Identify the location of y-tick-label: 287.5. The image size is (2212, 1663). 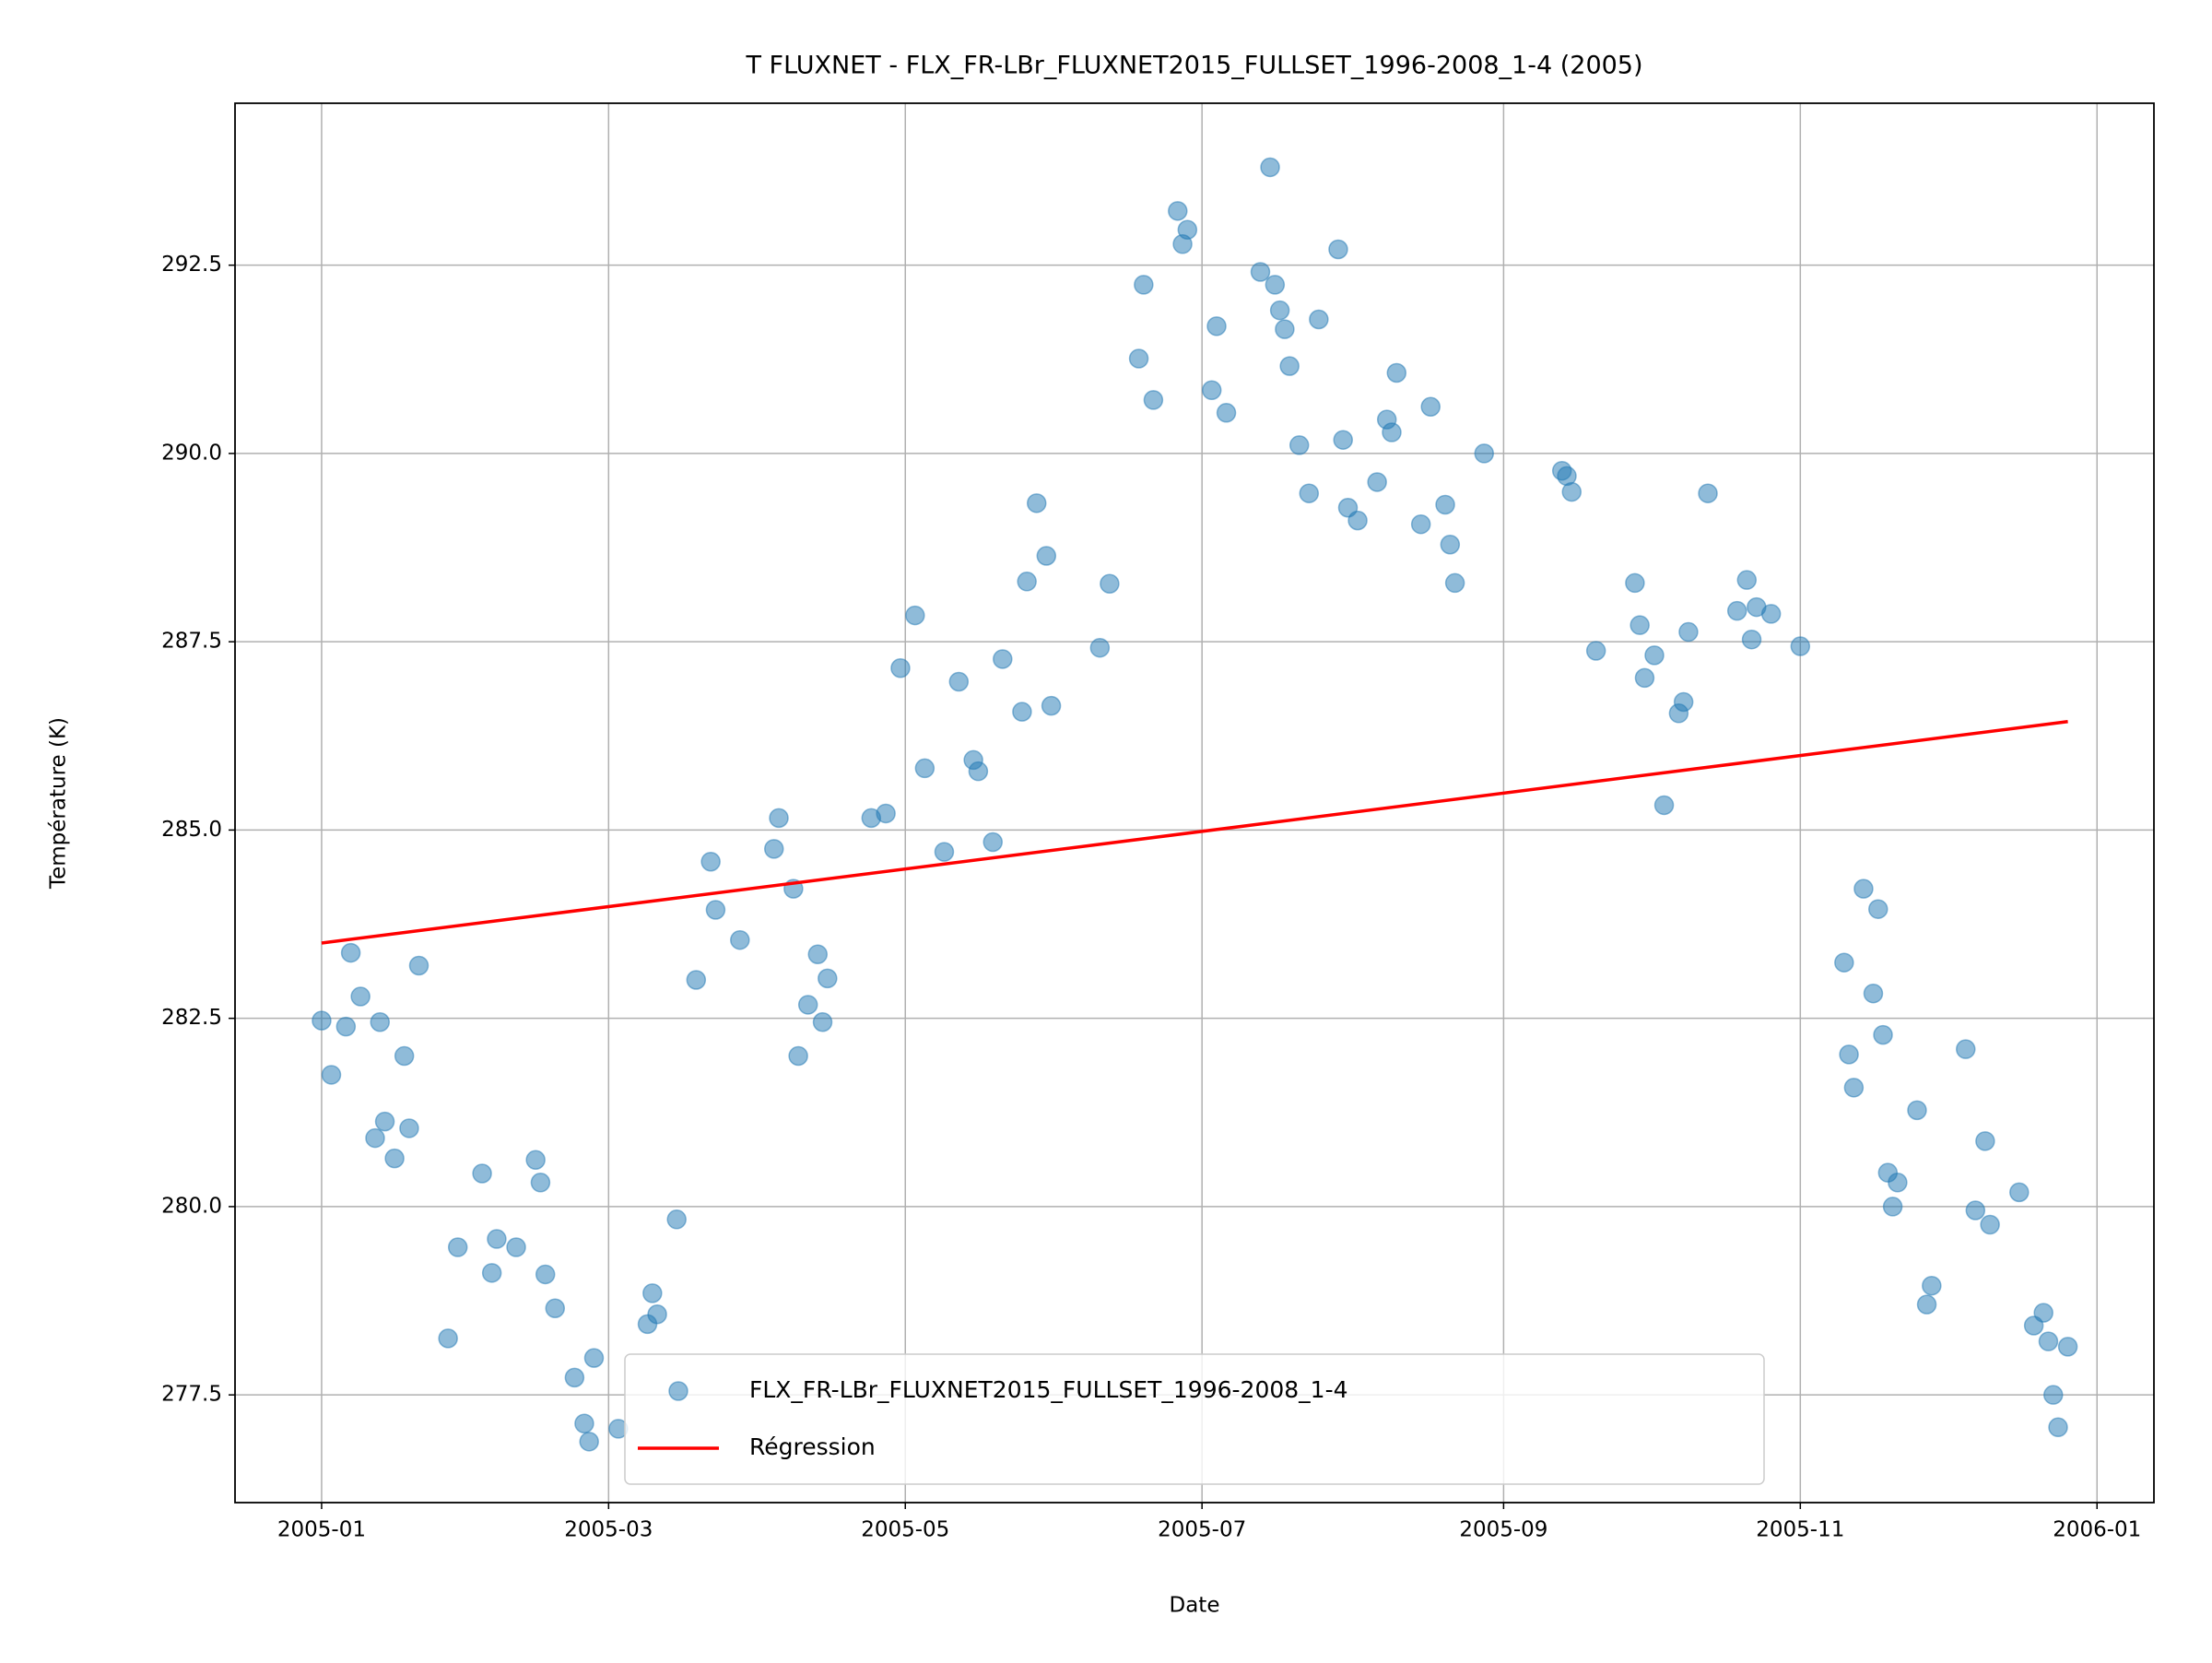
(191, 642).